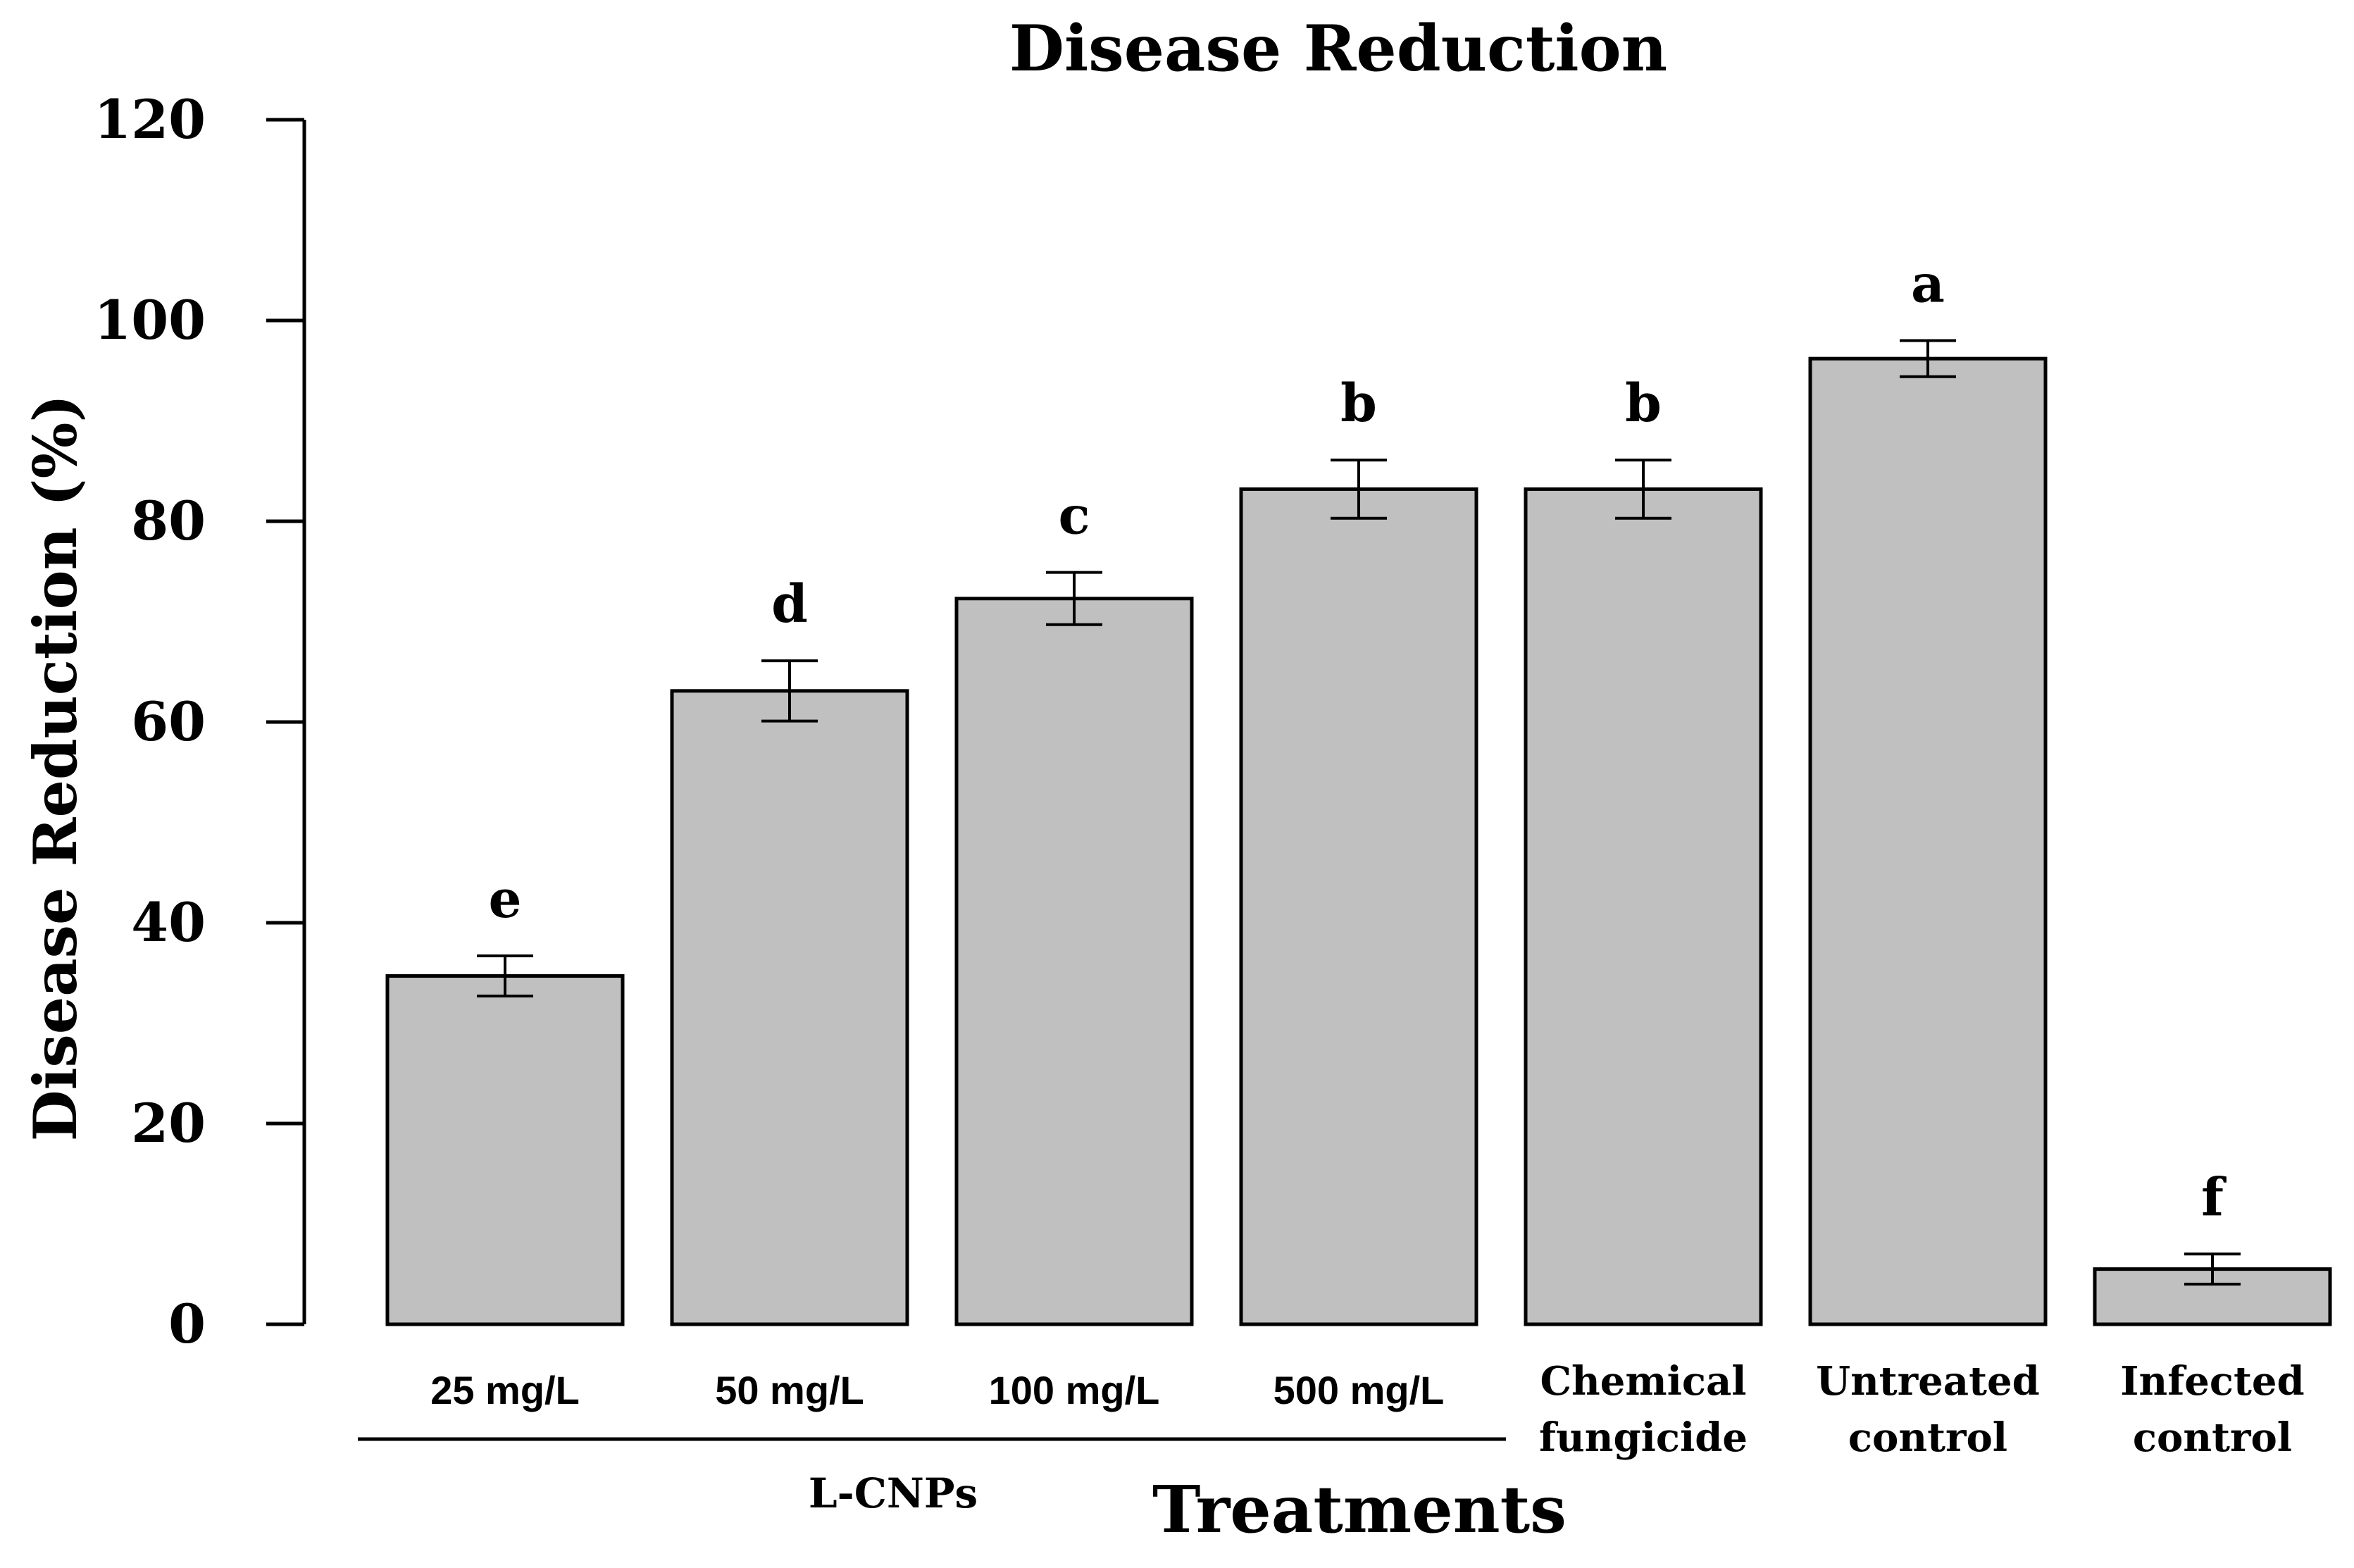 Image resolution: width=2354 pixels, height=1568 pixels. What do you see at coordinates (504, 899) in the screenshot?
I see `significance-letter: e` at bounding box center [504, 899].